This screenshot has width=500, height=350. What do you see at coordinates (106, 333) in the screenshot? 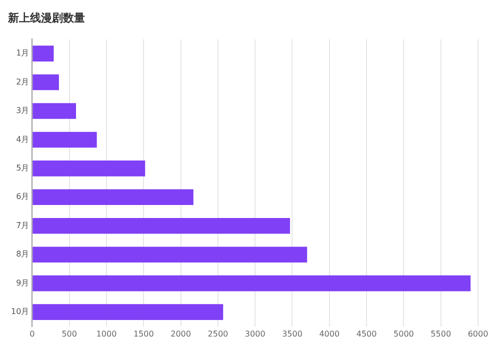
I see `x-tick-label: 1000` at bounding box center [106, 333].